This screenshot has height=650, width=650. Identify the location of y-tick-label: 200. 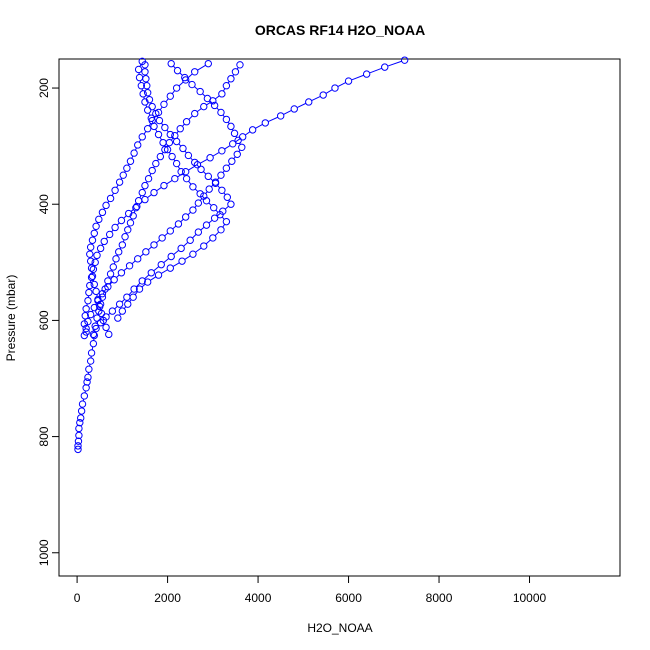
(44, 88).